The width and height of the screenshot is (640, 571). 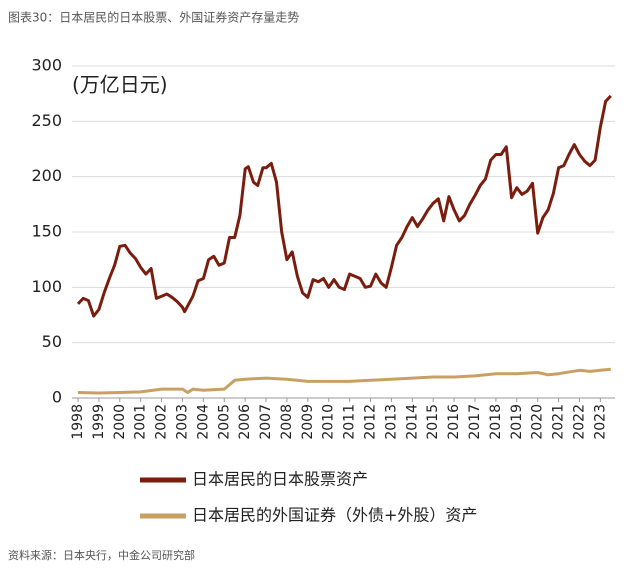 I want to click on y-tick-label: 250, so click(x=46, y=120).